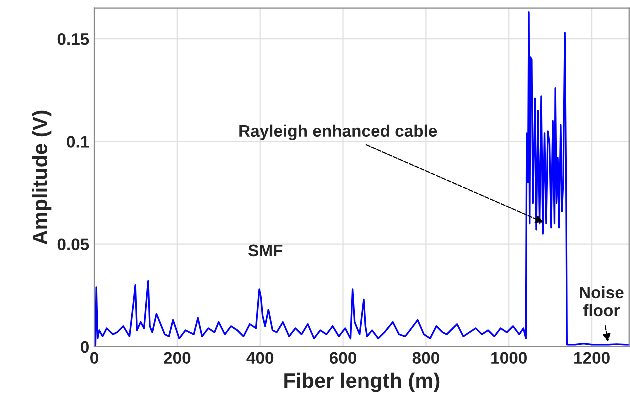  Describe the element at coordinates (509, 358) in the screenshot. I see `x-tick-label: 1000` at that location.